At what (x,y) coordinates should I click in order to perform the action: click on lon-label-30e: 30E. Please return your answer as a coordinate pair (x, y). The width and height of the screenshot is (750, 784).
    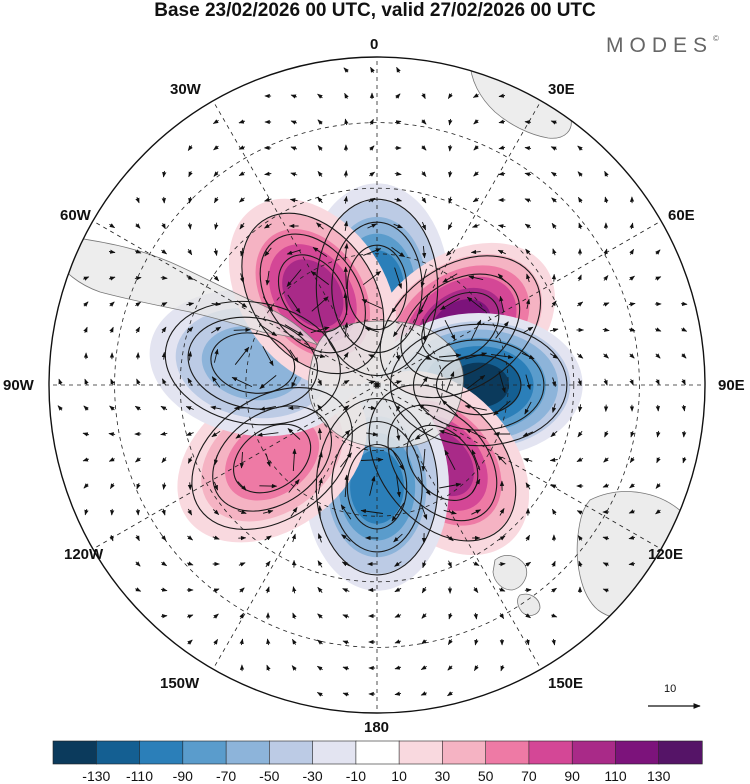
    Looking at the image, I should click on (561, 89).